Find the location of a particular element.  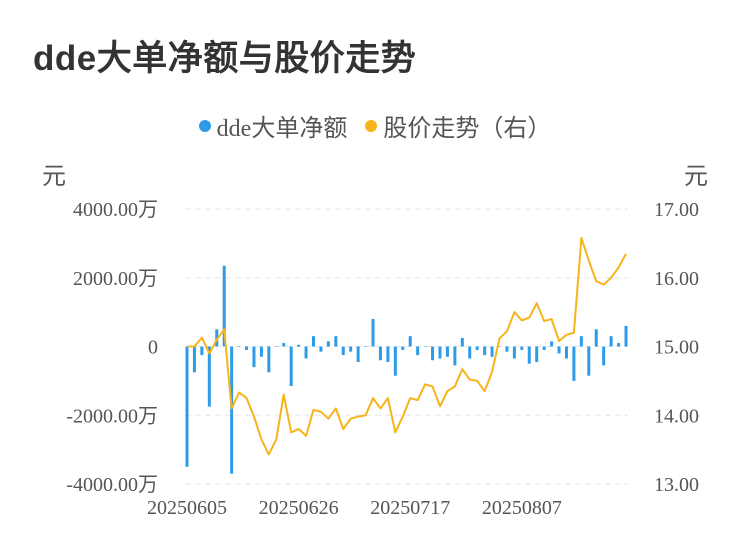

legend-dot-dde-icon is located at coordinates (204, 125).